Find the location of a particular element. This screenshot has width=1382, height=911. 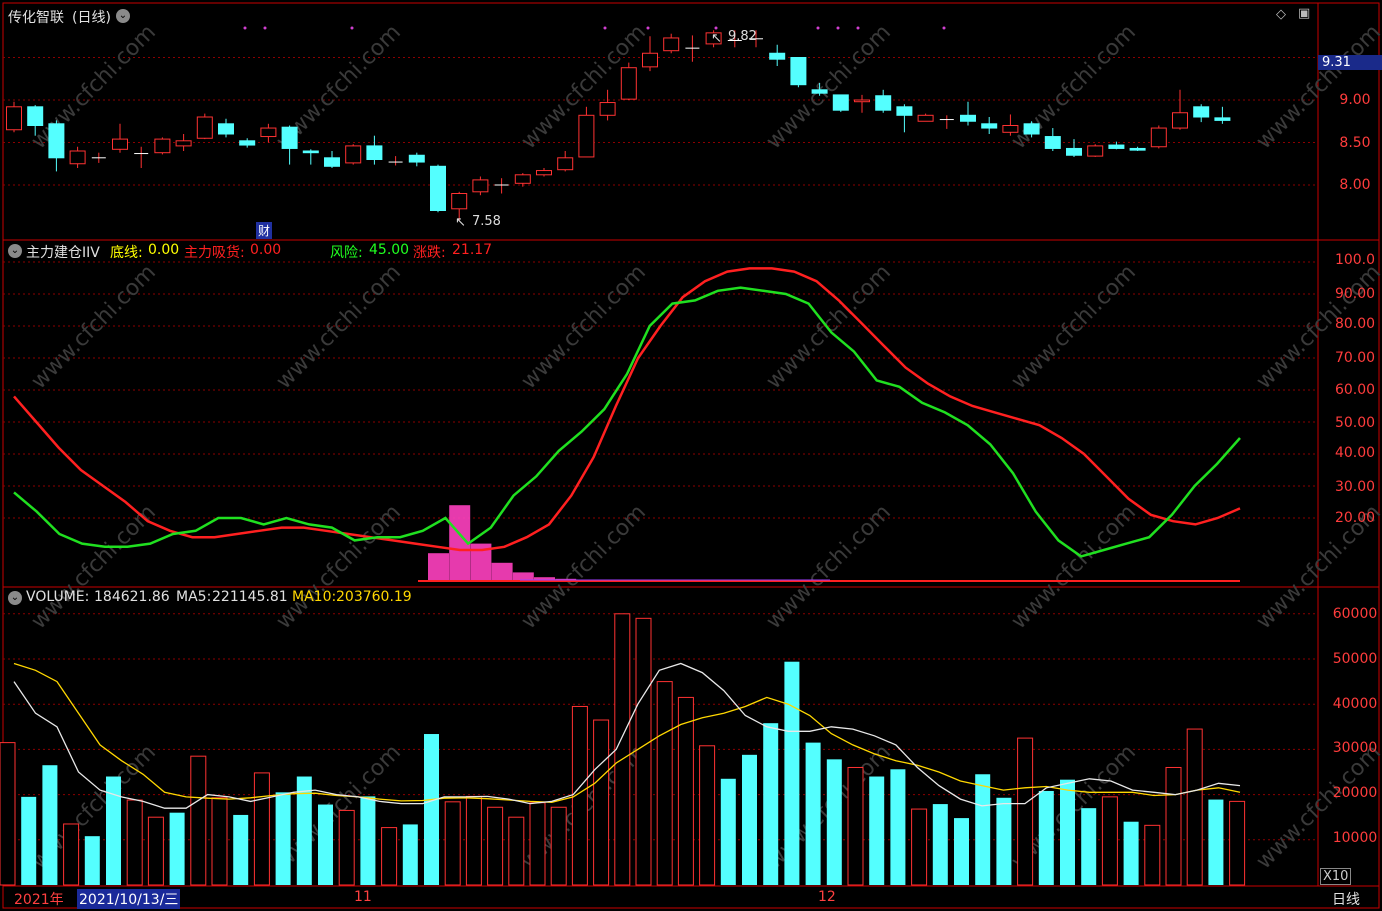

indicator-axis-label: 60.00 is located at coordinates (1355, 390).